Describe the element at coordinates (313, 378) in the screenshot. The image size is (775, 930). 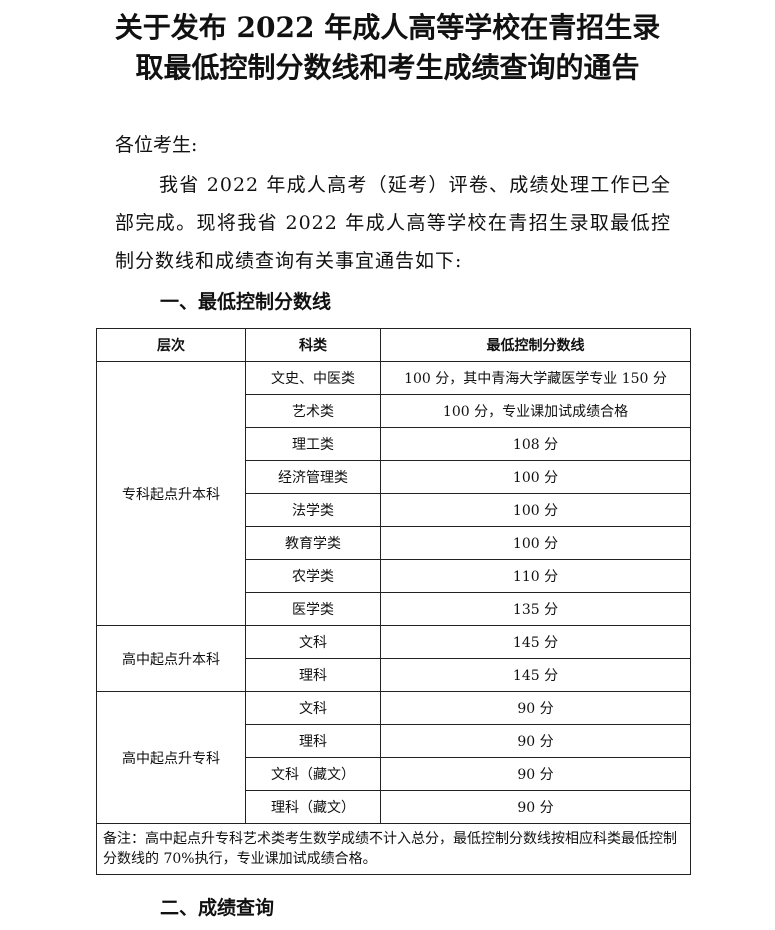
I see `category-cell: 文史、中医类` at that location.